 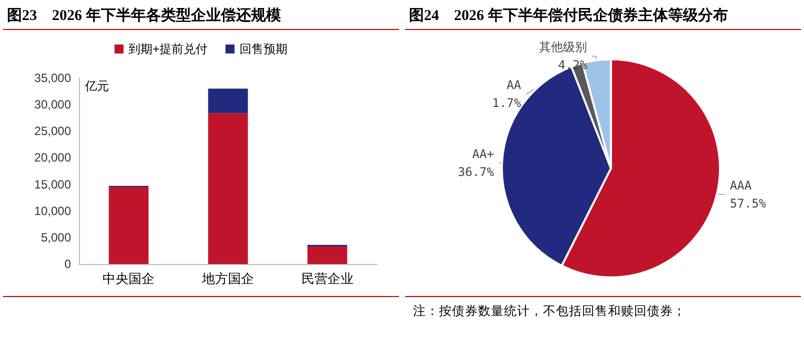 I want to click on chart-title: 图24 2026 年下半年偿付民企债券主体等级分布, so click(x=603, y=15).